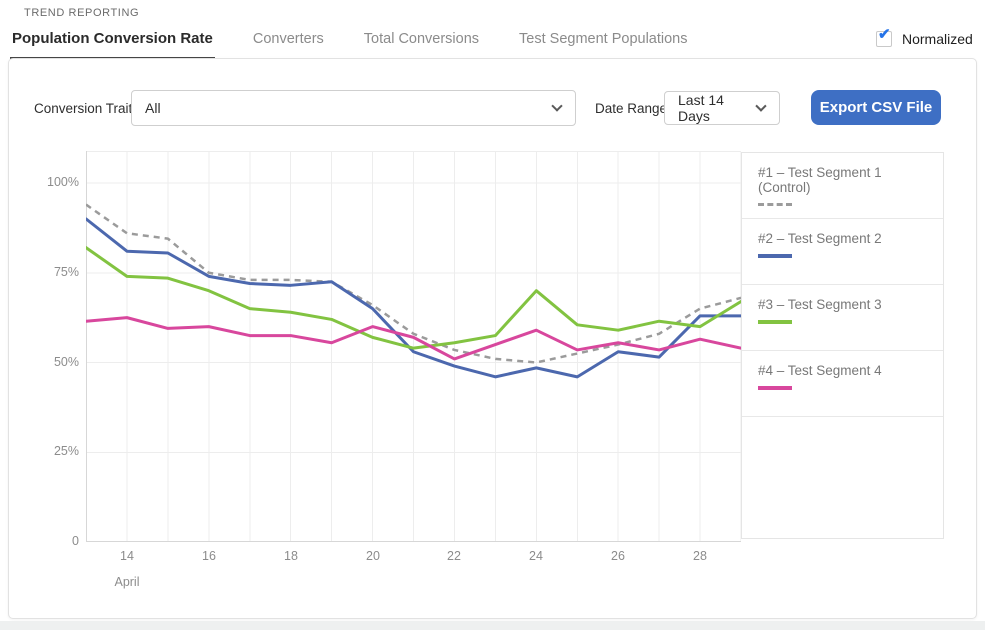  I want to click on legend-empty-row, so click(842, 477).